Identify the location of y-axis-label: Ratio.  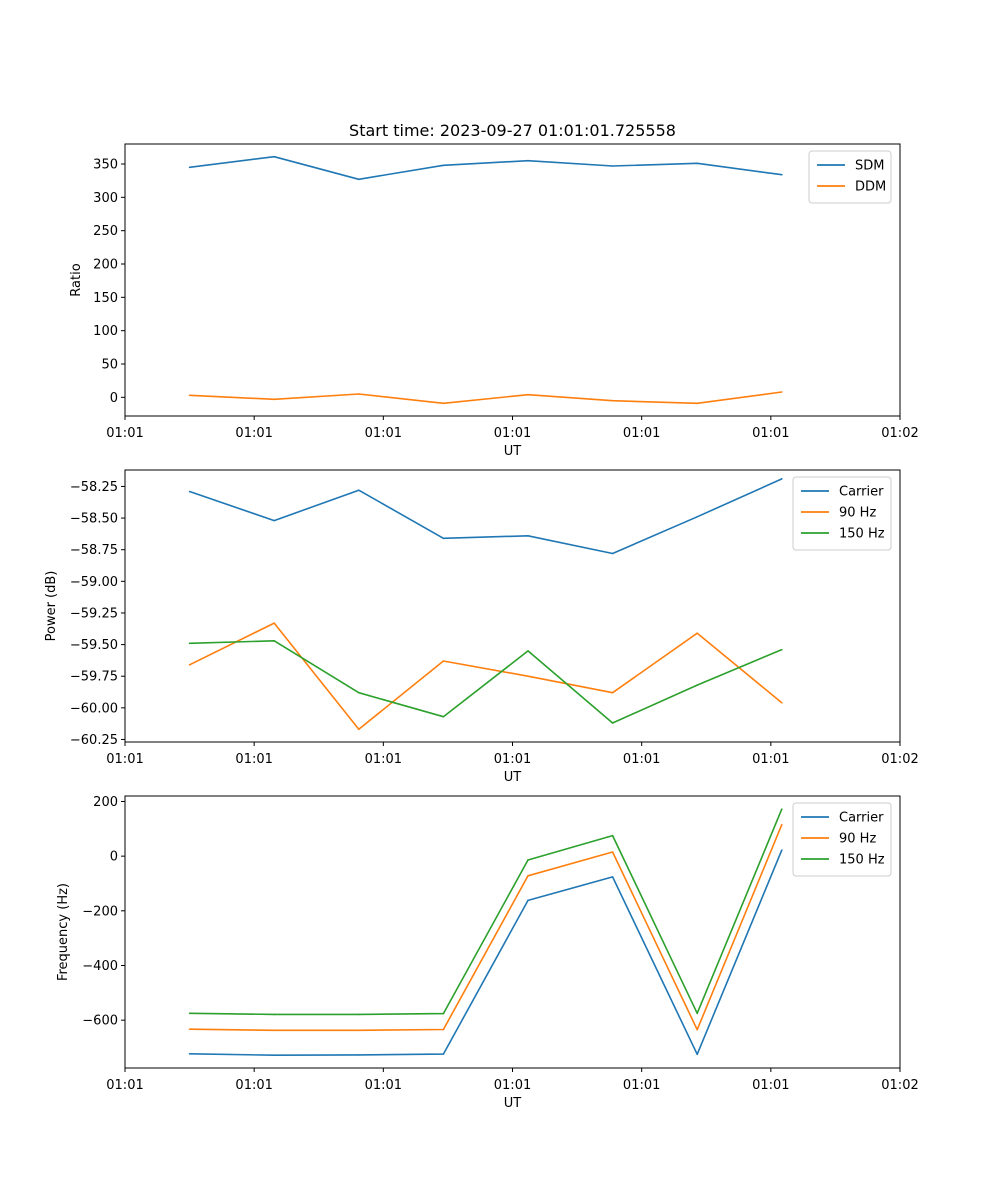
(76, 279).